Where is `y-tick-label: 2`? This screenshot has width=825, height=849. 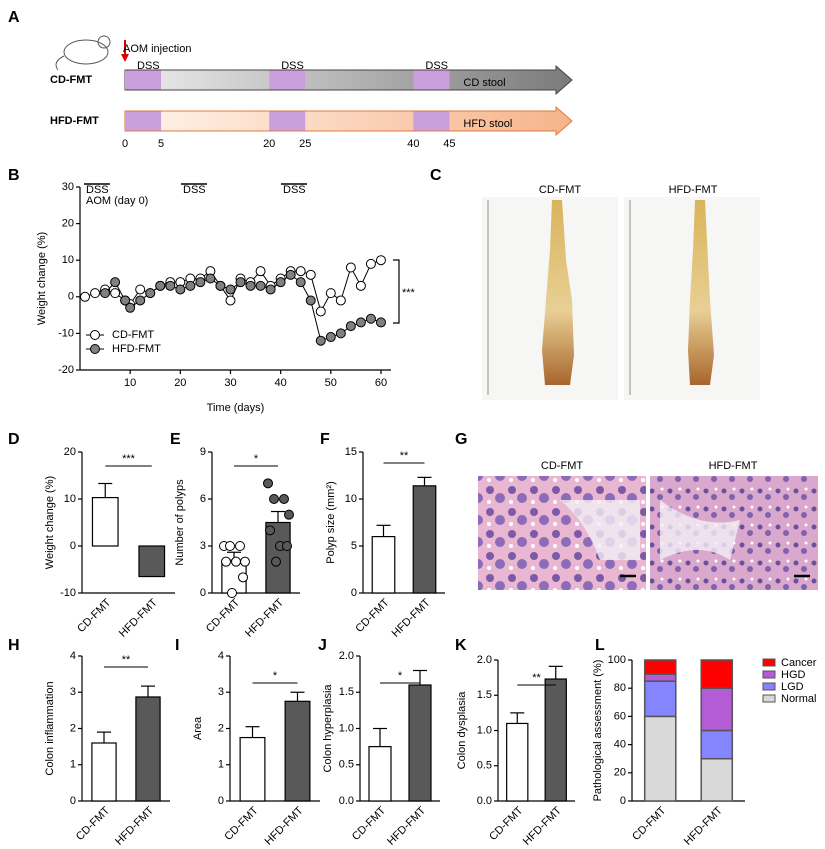
y-tick-label: 2 is located at coordinates (221, 728).